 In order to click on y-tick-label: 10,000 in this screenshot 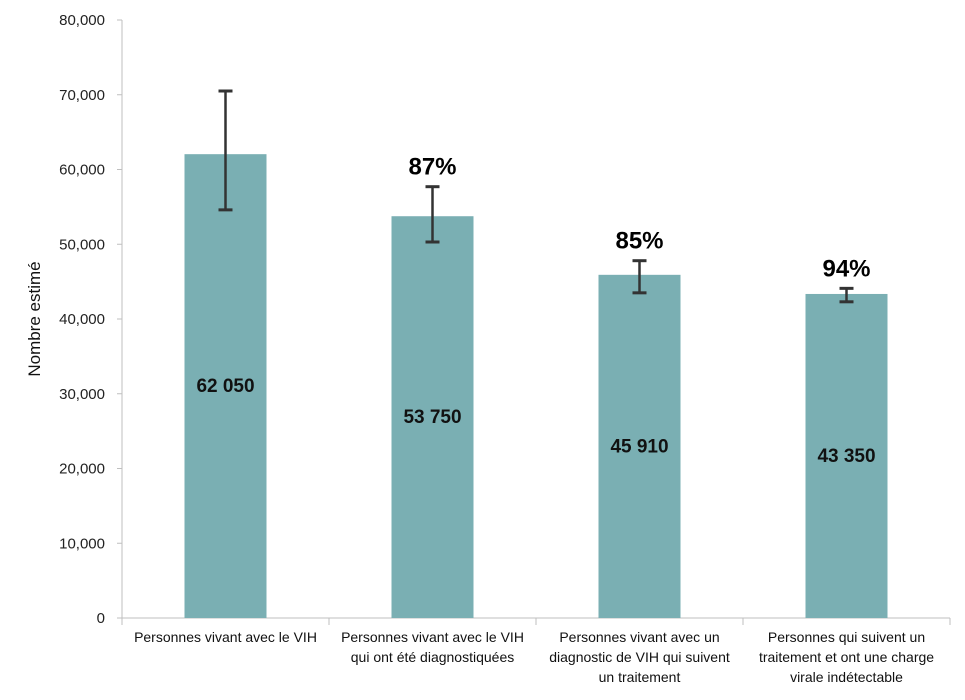, I will do `click(82, 543)`.